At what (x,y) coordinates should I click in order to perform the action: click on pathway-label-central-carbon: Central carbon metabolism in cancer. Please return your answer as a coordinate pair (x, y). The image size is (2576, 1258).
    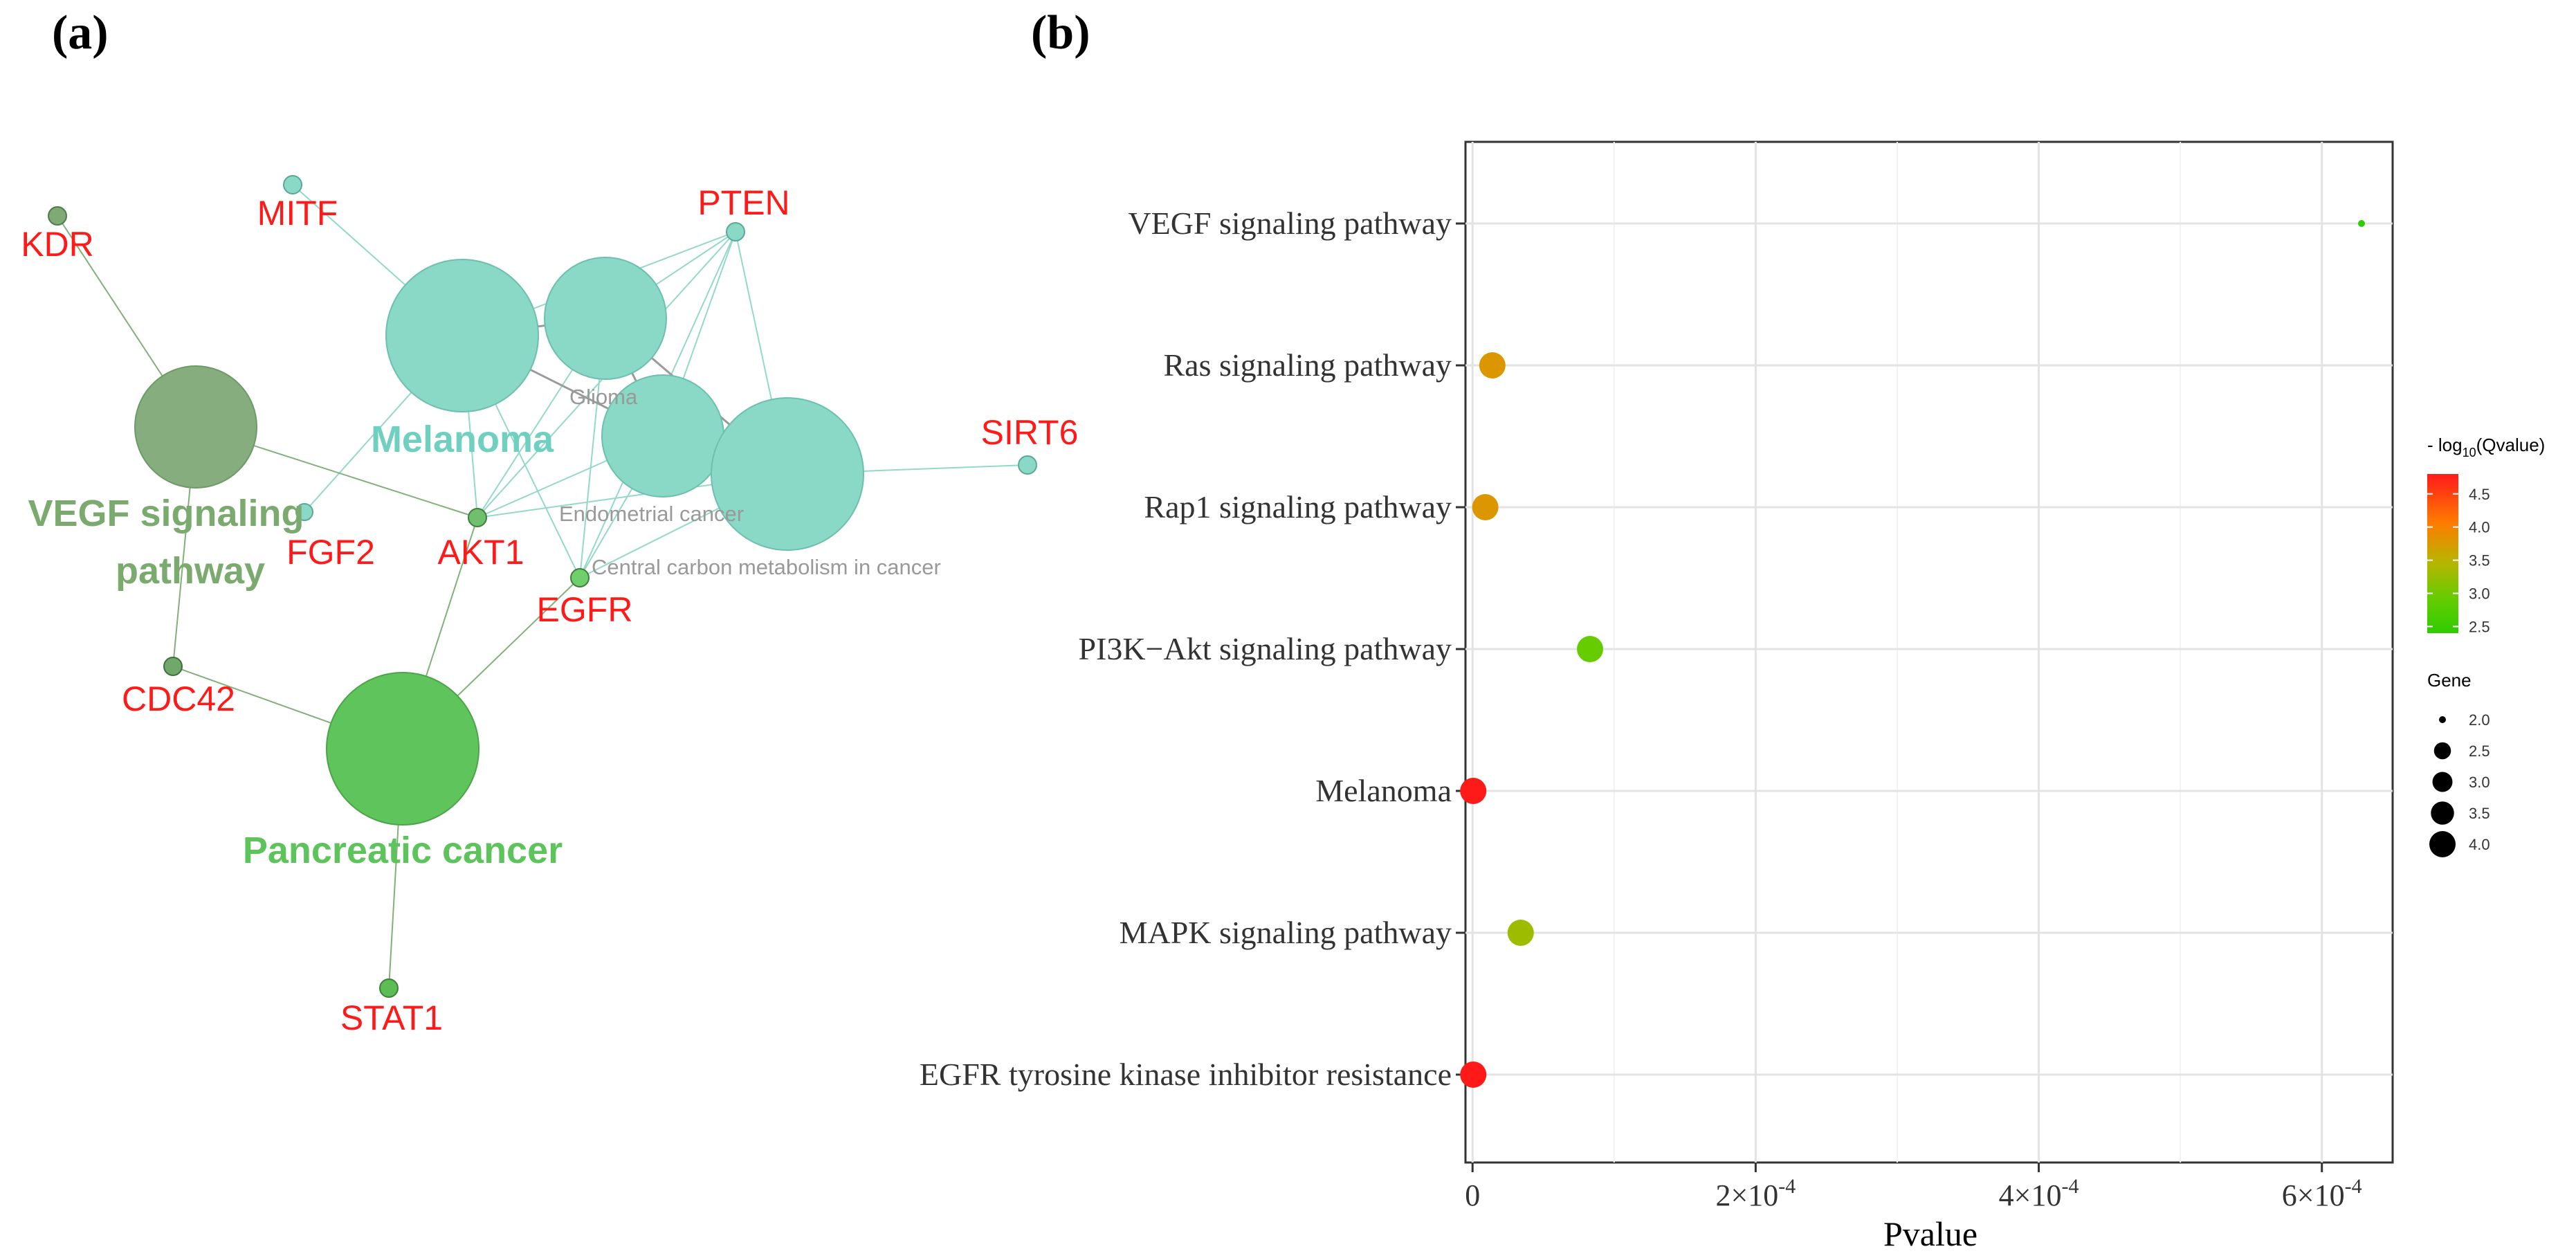
    Looking at the image, I should click on (766, 567).